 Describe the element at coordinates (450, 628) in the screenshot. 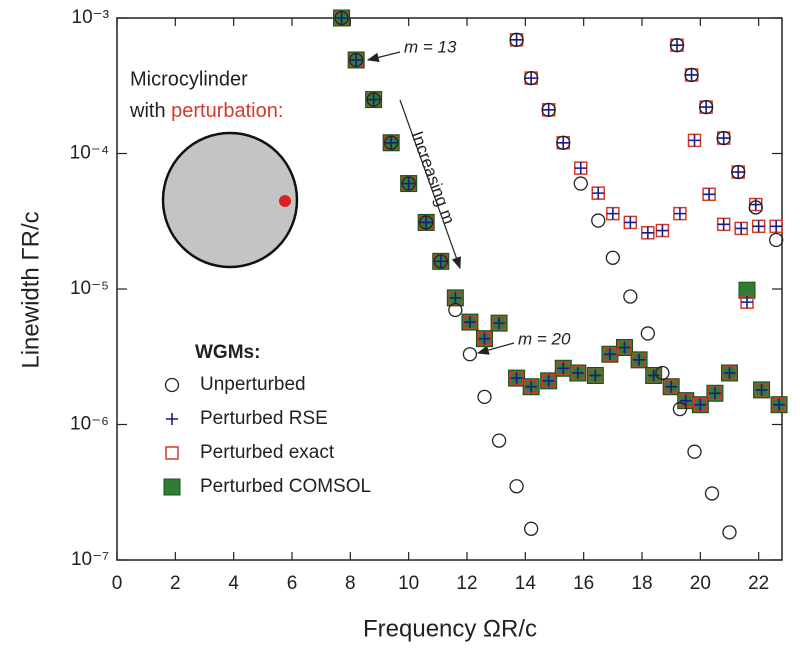

I see `x-axis-label: Frequency ΩR/c` at that location.